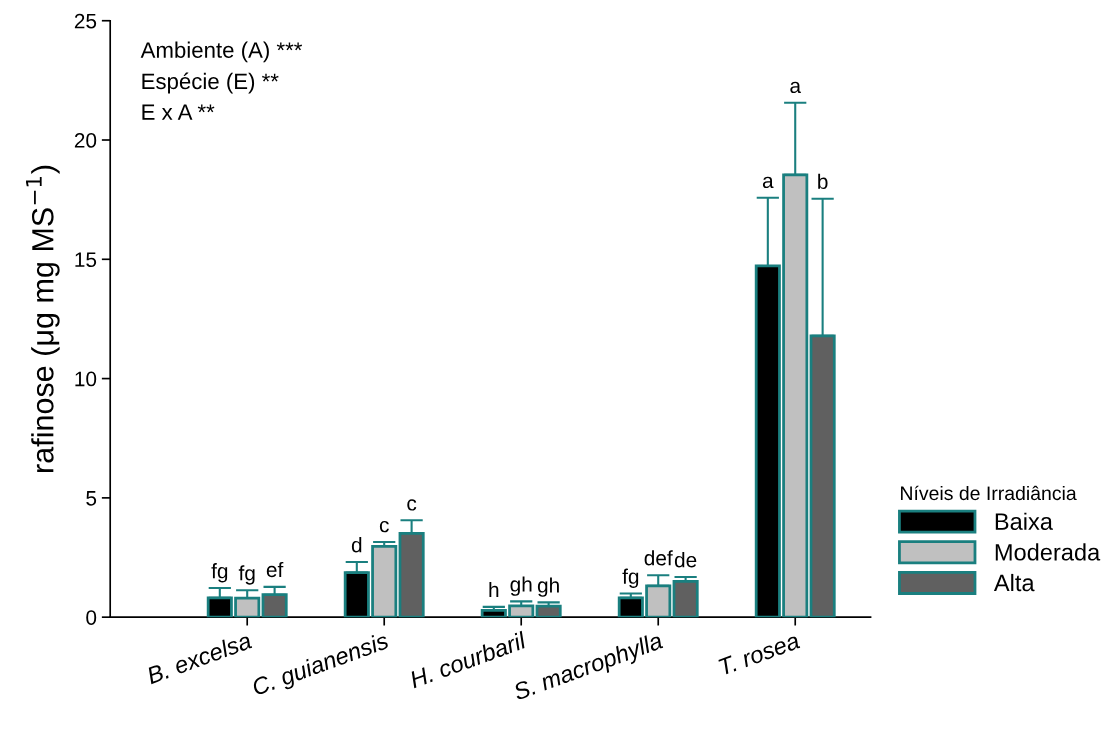 Image resolution: width=1102 pixels, height=740 pixels. Describe the element at coordinates (91, 498) in the screenshot. I see `y-tick-label: 5` at that location.